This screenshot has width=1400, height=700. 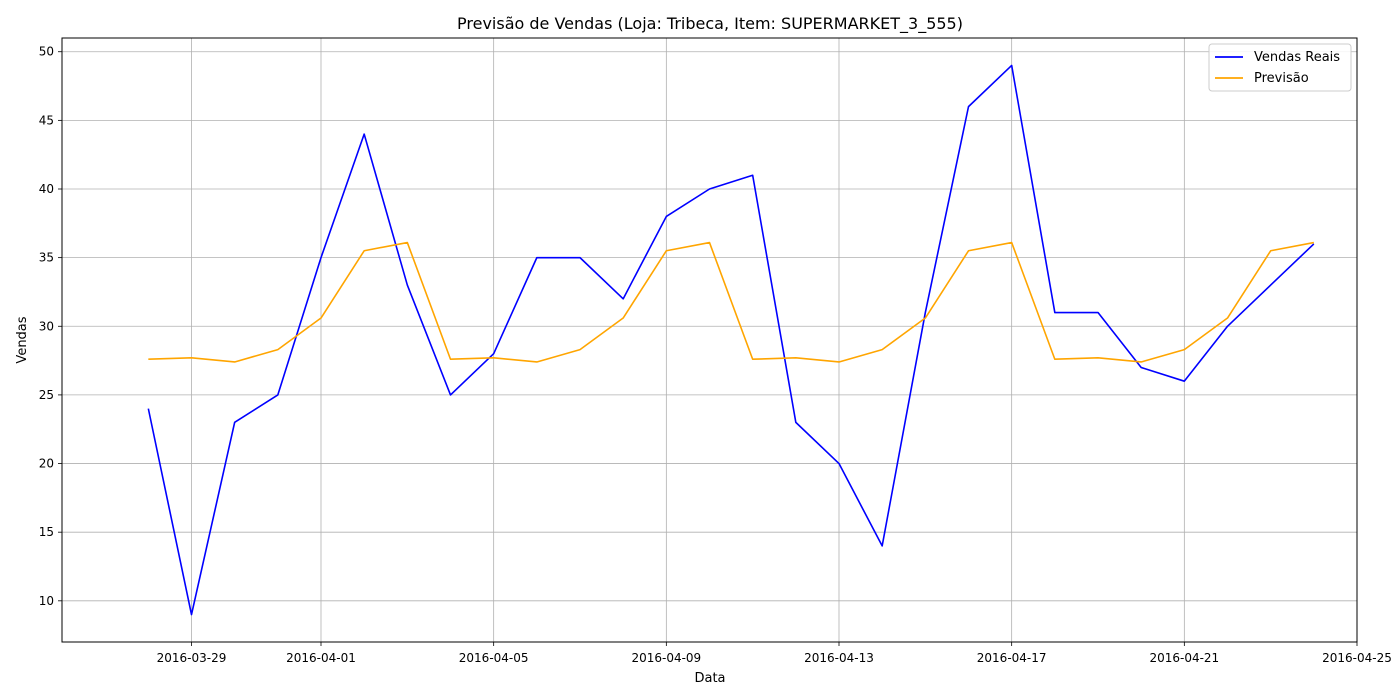 What do you see at coordinates (46, 326) in the screenshot?
I see `y-tick-label: 30` at bounding box center [46, 326].